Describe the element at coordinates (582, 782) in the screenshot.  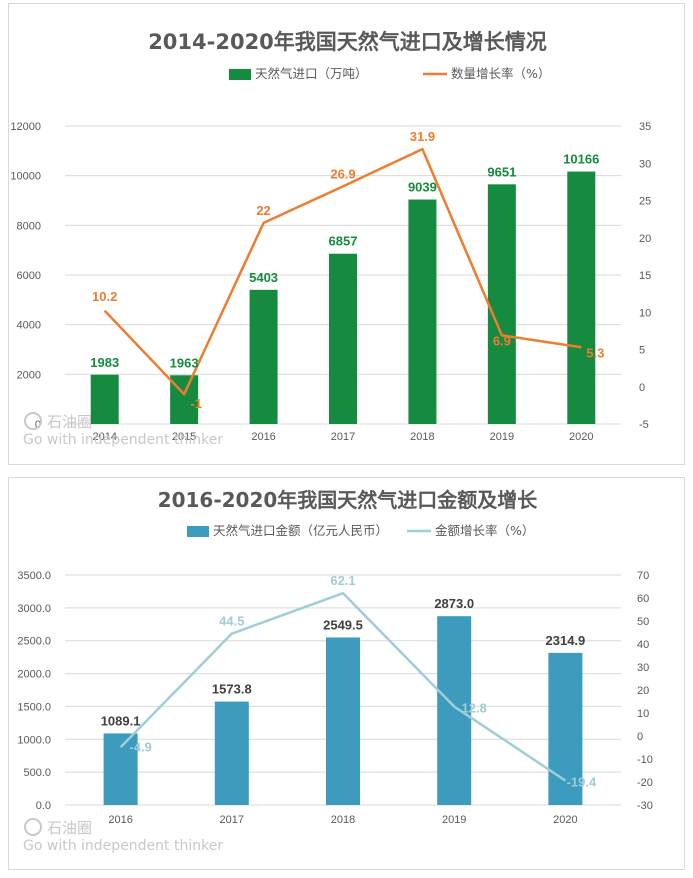
I see `line-data-label: -19.4` at that location.